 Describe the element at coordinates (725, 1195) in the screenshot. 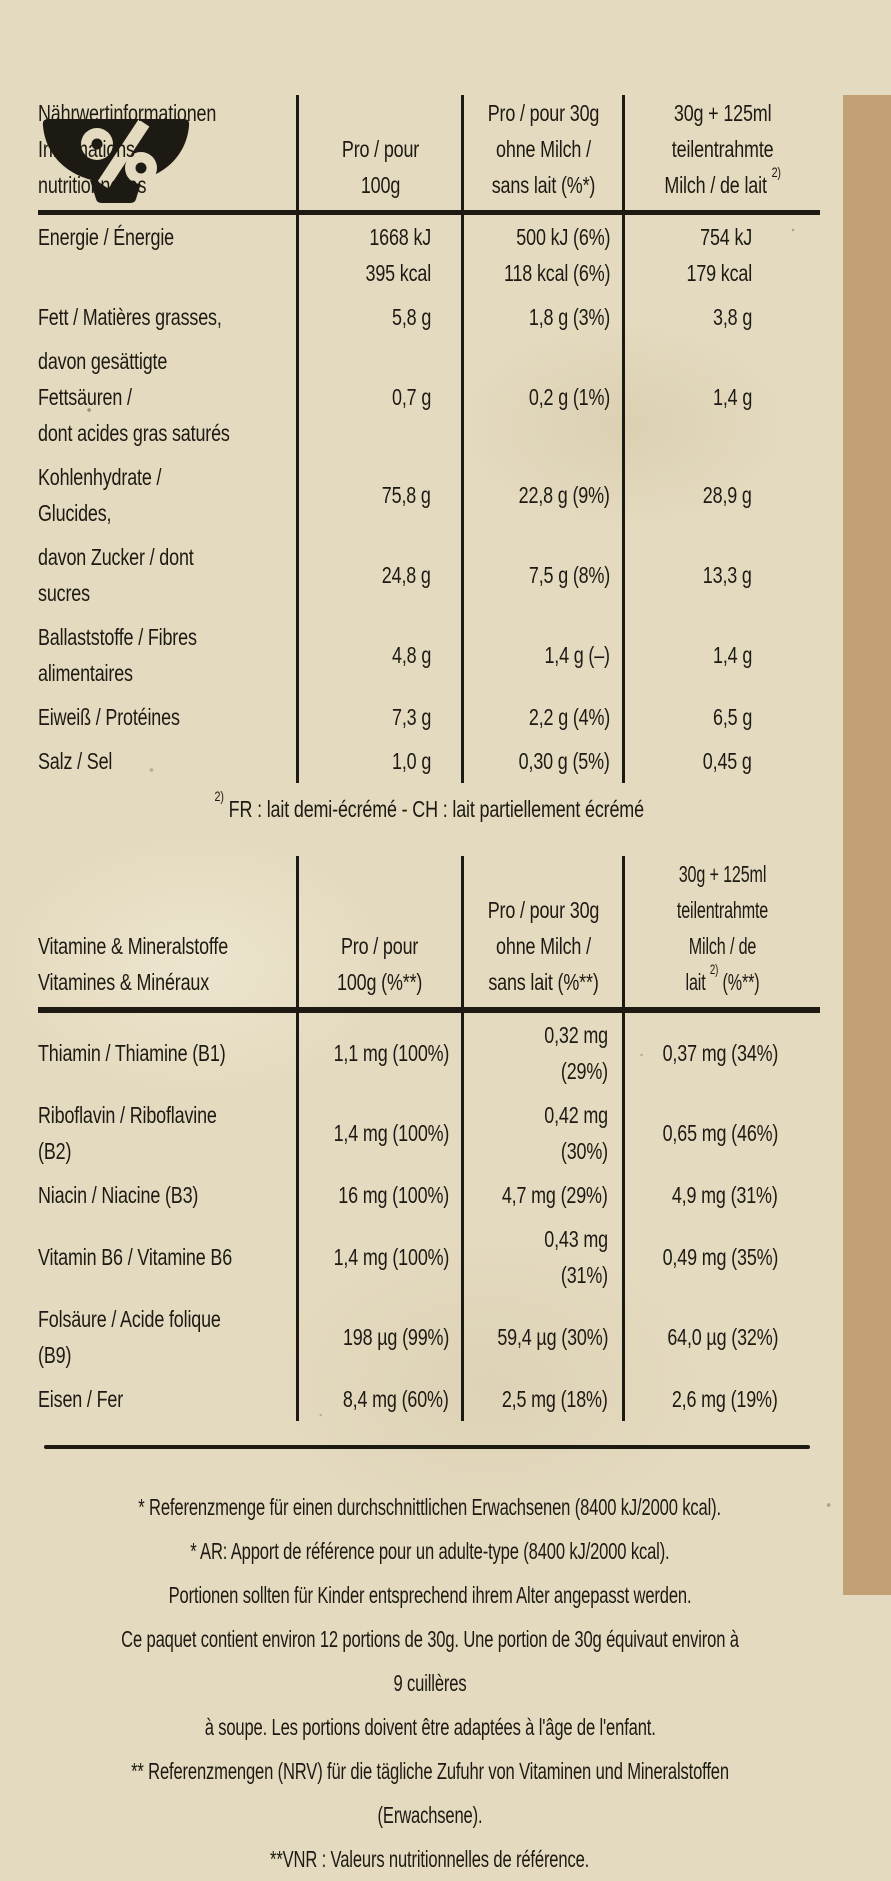

I see `value-with-milk-text: 4,9 mg (31%)` at that location.